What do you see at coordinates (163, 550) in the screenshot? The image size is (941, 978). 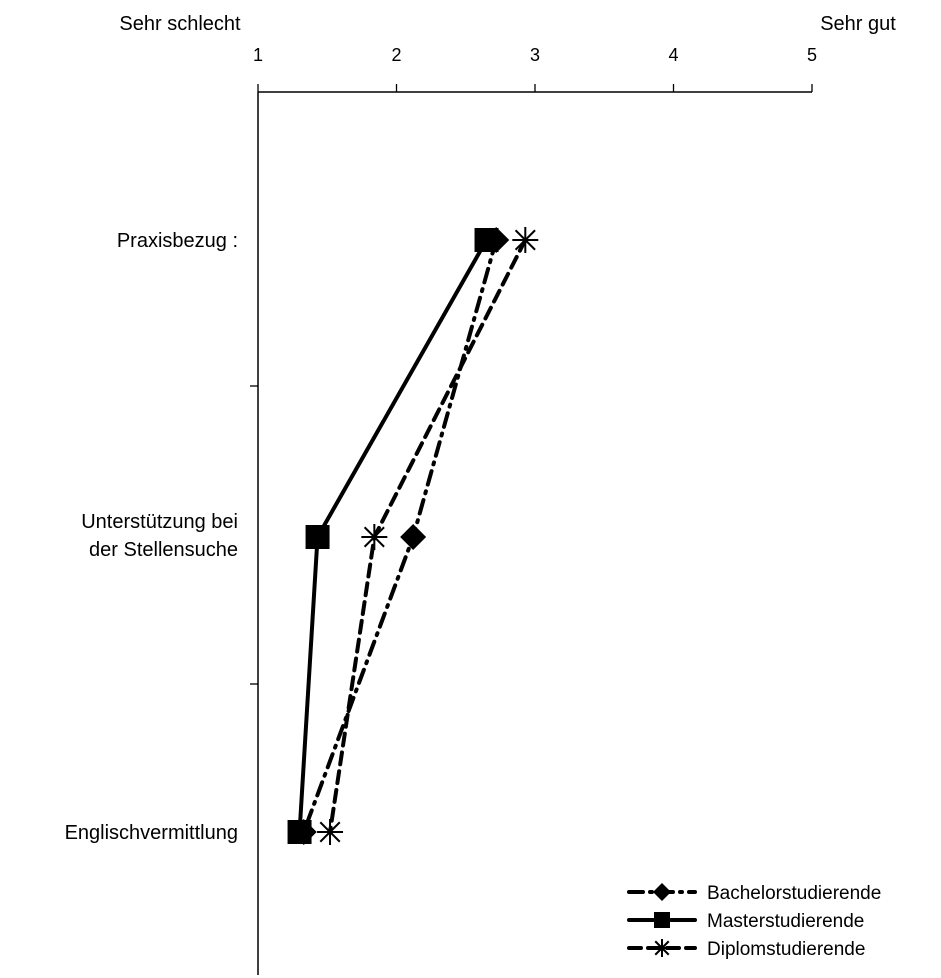 I see `category-label-2-line-2: der Stellensuche` at bounding box center [163, 550].